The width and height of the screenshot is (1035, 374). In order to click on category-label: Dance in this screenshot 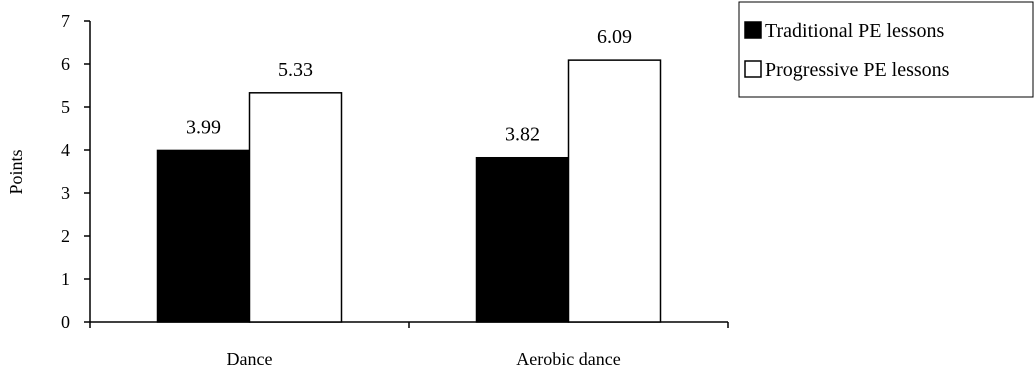, I will do `click(250, 359)`.